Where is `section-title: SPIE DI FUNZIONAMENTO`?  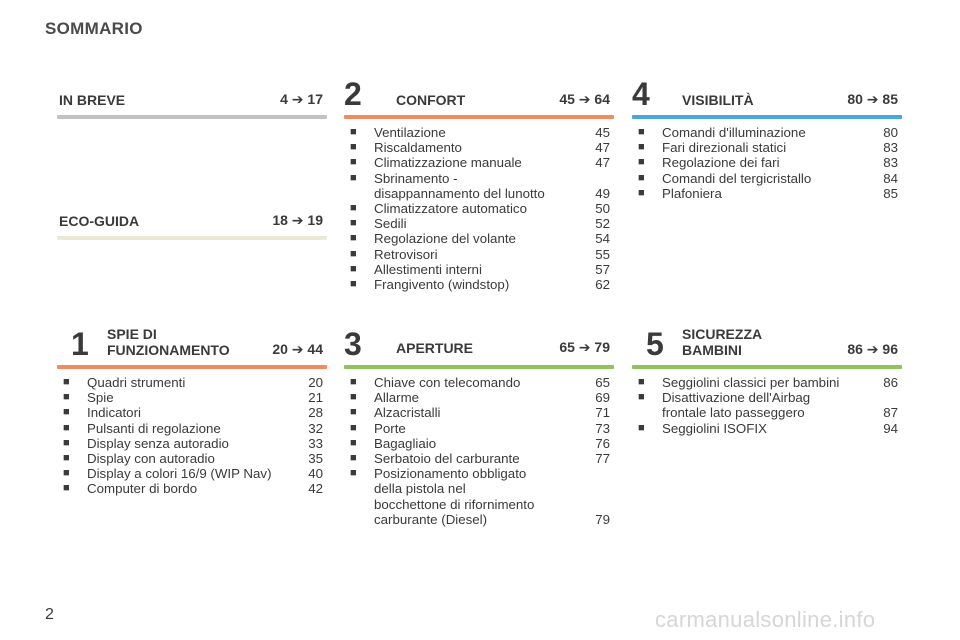 section-title: SPIE DI FUNZIONAMENTO is located at coordinates (168, 342).